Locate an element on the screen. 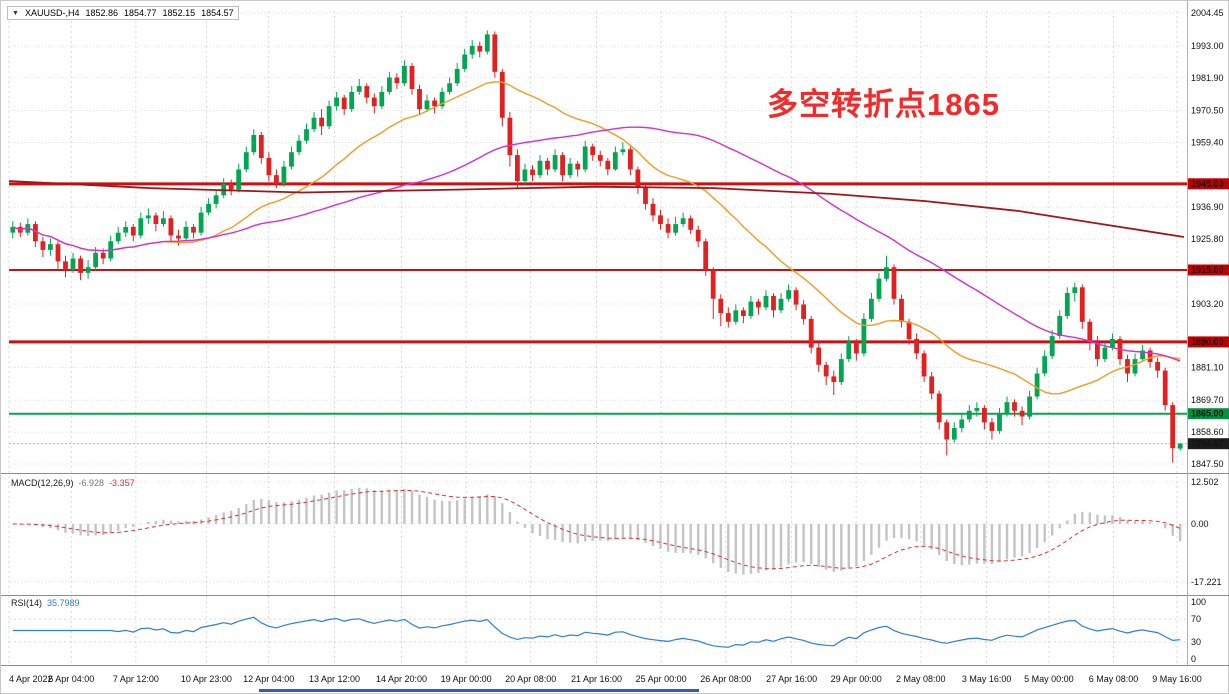 This screenshot has height=694, width=1229. time-axis-label: 6 May 08:00 is located at coordinates (1114, 679).